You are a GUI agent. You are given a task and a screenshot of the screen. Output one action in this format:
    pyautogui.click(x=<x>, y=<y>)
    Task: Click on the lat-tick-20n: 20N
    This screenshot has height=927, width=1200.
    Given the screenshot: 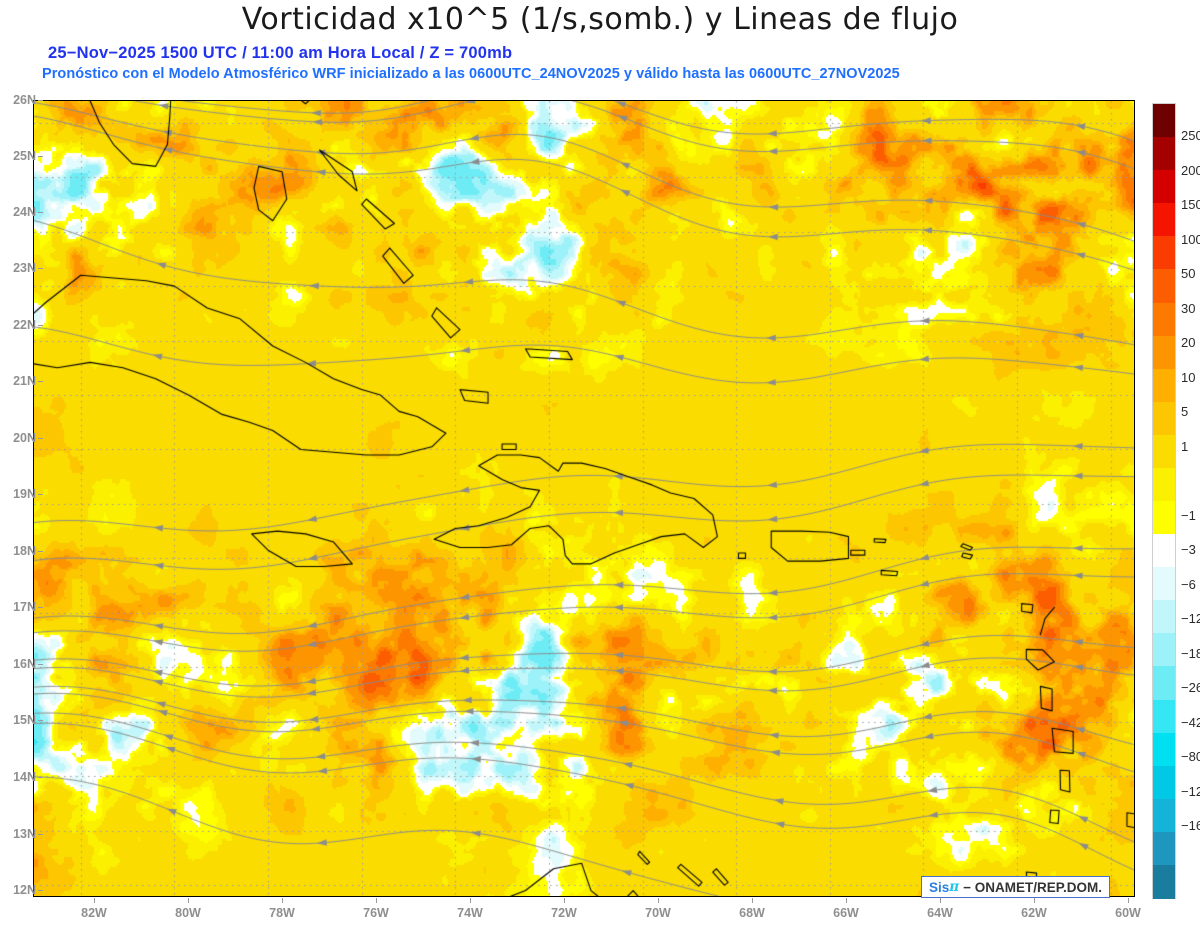 What is the action you would take?
    pyautogui.click(x=24, y=438)
    